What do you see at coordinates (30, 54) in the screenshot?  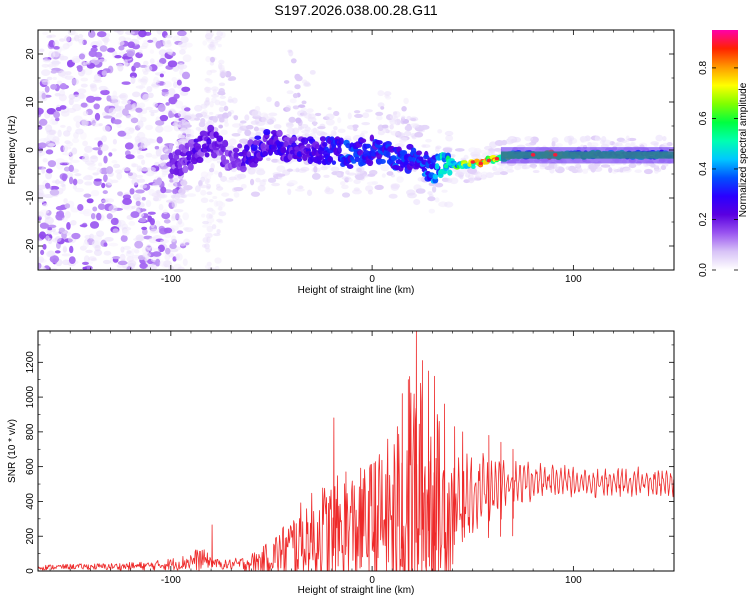 I see `spectrogram-y-tick-label: 20` at bounding box center [30, 54].